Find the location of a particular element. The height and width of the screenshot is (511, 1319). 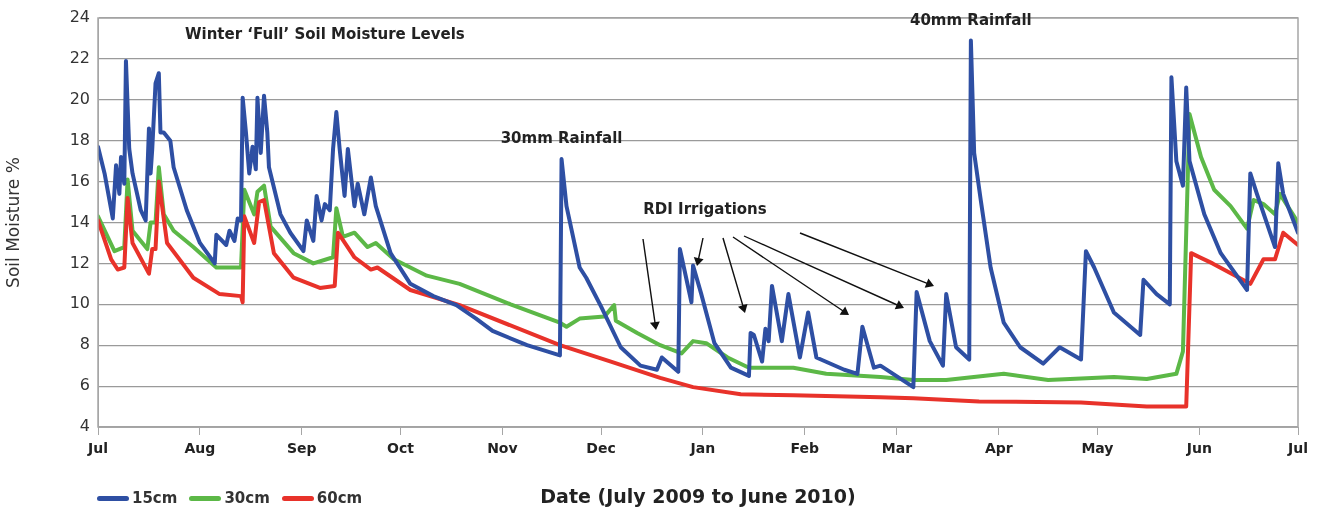

y-axis-title: Soil Moisture % is located at coordinates (12, 222).